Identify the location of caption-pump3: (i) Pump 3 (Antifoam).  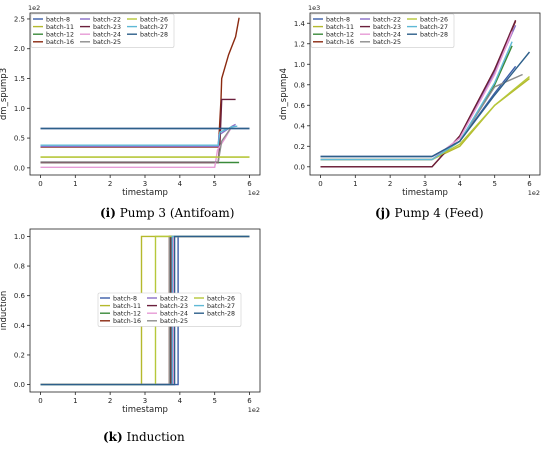
(167, 213).